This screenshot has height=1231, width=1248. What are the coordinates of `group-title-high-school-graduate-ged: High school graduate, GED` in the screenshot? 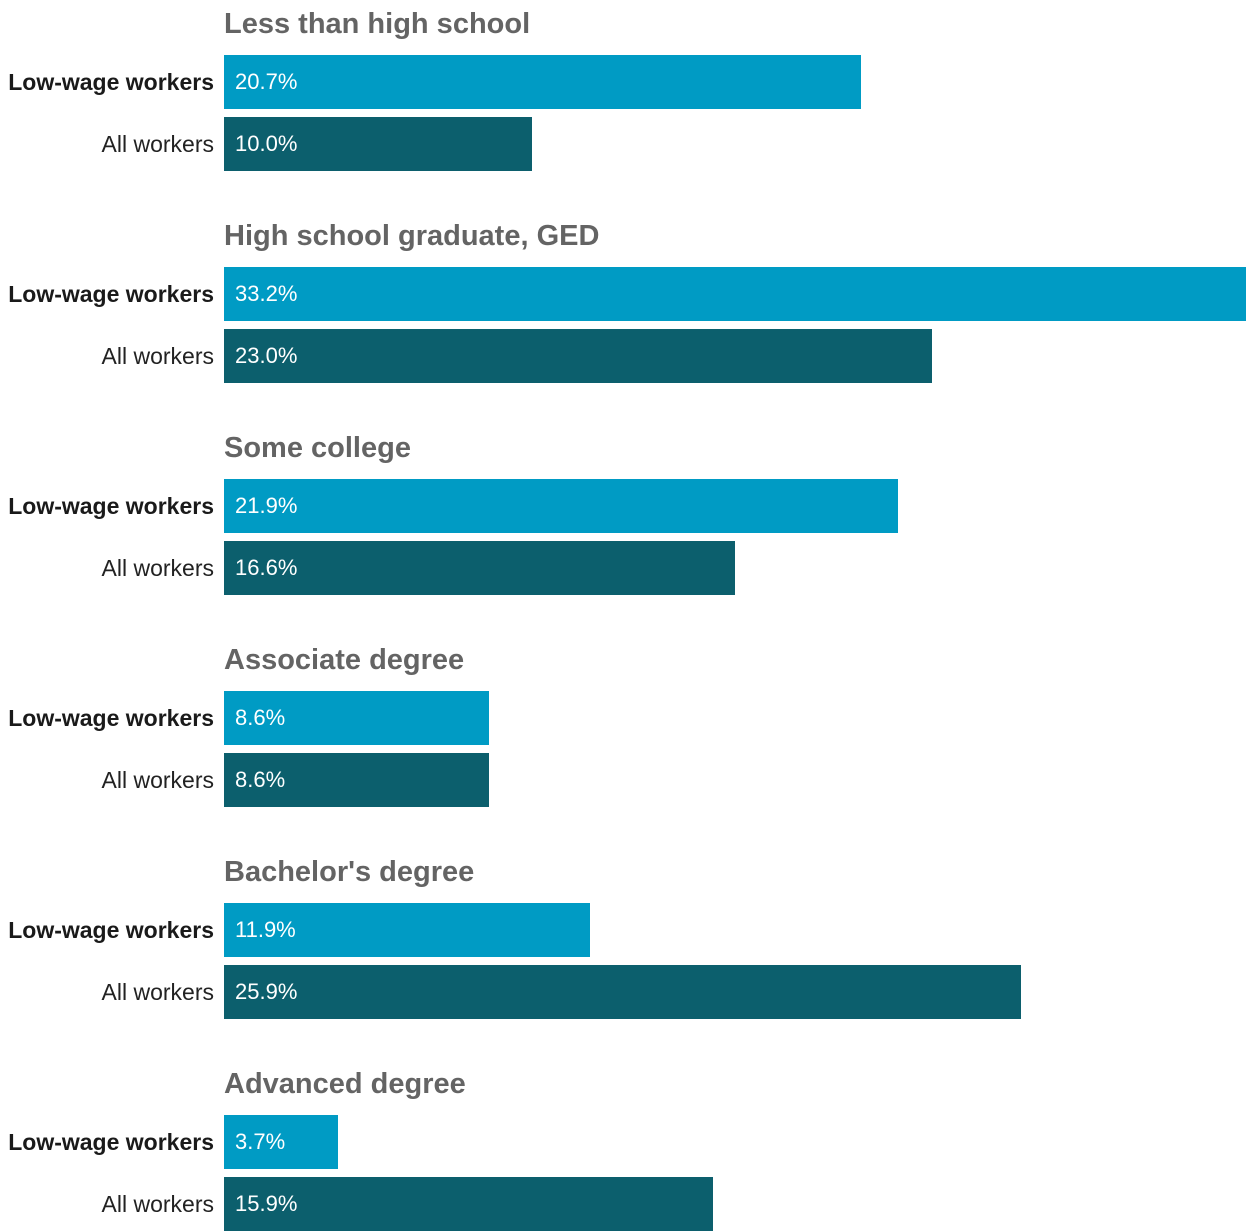 It's located at (412, 236).